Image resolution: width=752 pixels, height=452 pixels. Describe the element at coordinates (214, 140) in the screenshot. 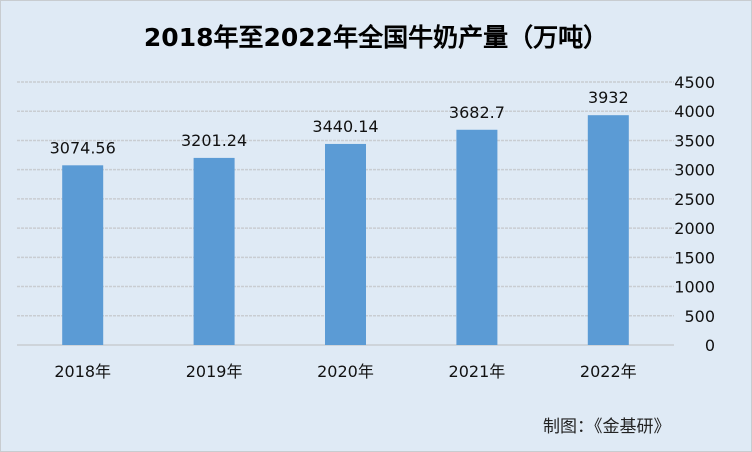

I see `data-label: 3201.24` at that location.